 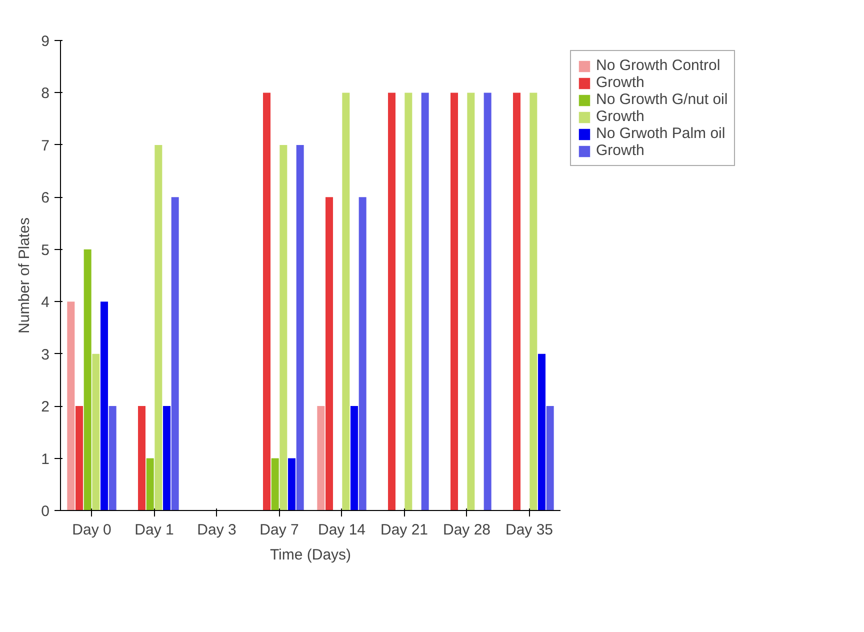 I want to click on legend-label: No Growth Control, so click(x=658, y=65).